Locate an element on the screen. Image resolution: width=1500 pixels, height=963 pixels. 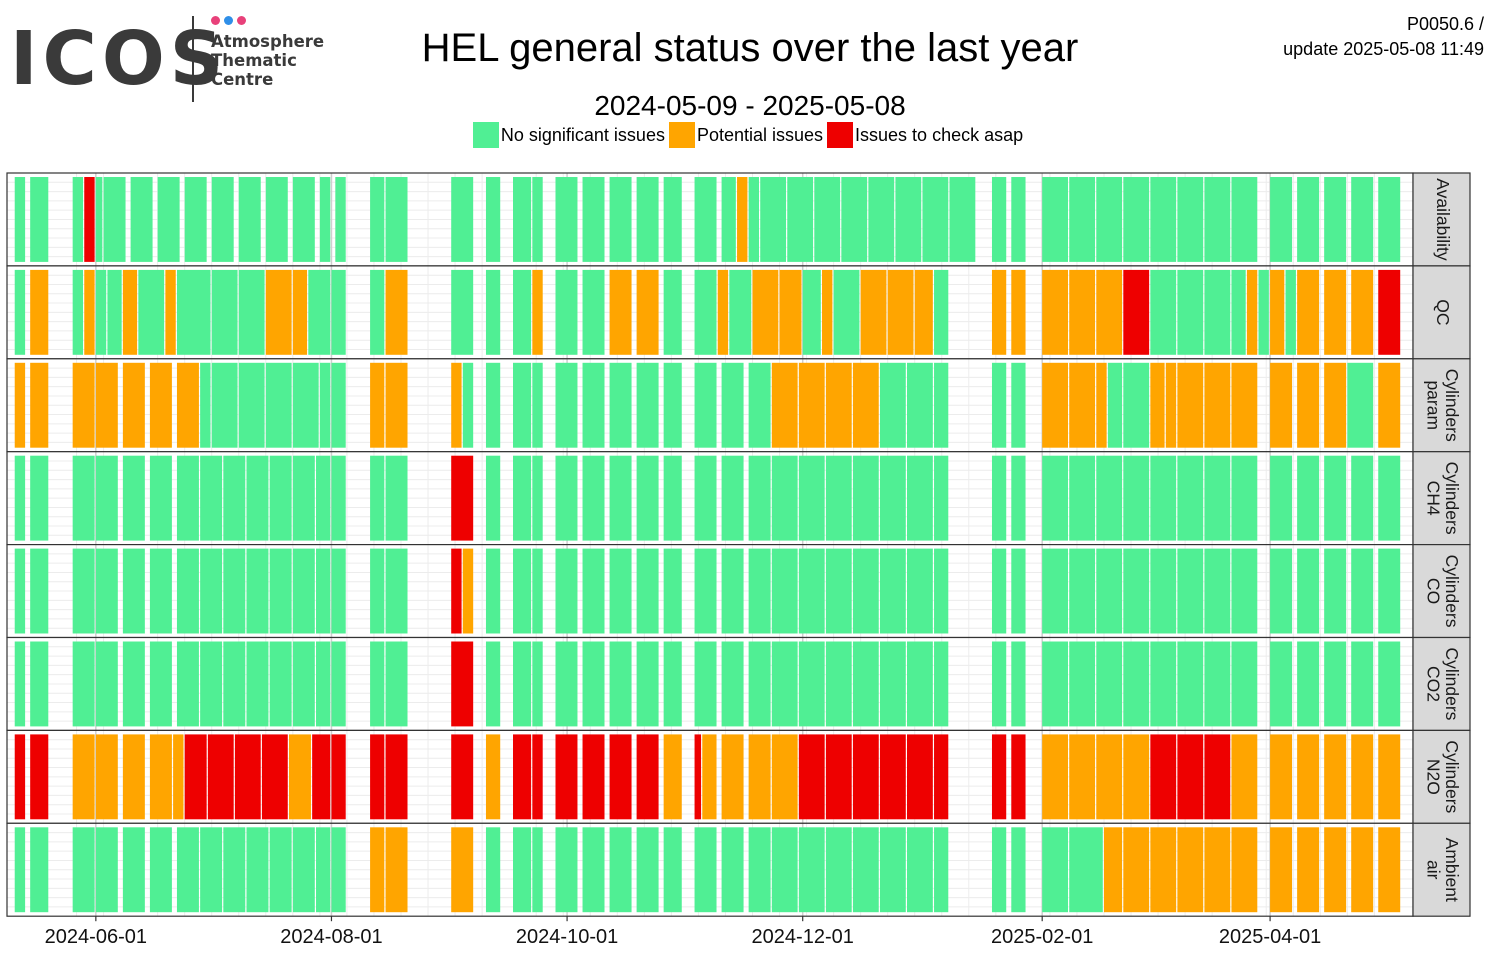
facet-label: CylindersN2O is located at coordinates (1443, 776).